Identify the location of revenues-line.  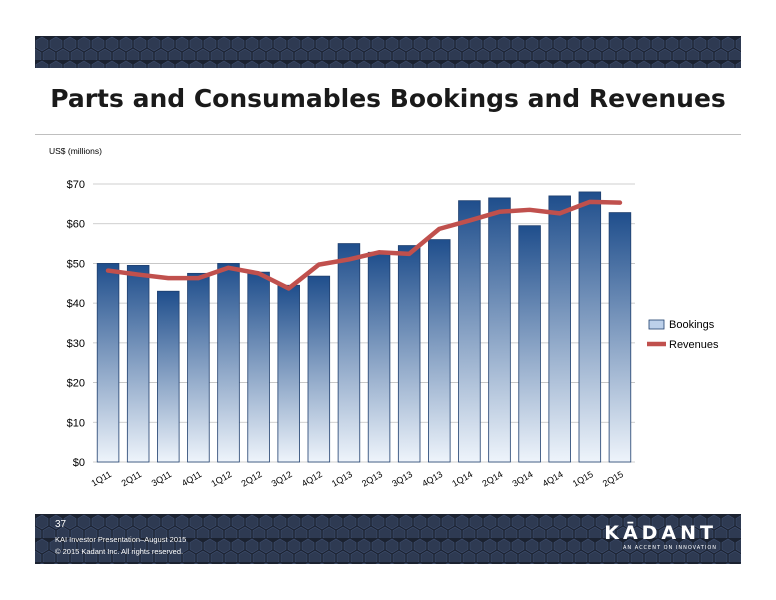
(364, 245).